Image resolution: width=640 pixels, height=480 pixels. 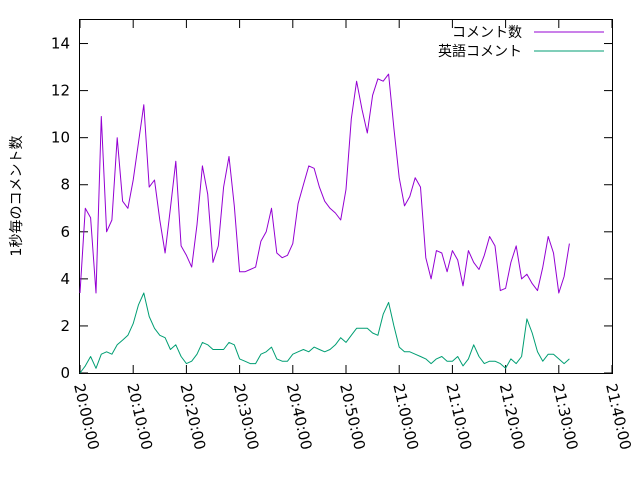 What do you see at coordinates (60, 138) in the screenshot?
I see `y-tick-label: 10` at bounding box center [60, 138].